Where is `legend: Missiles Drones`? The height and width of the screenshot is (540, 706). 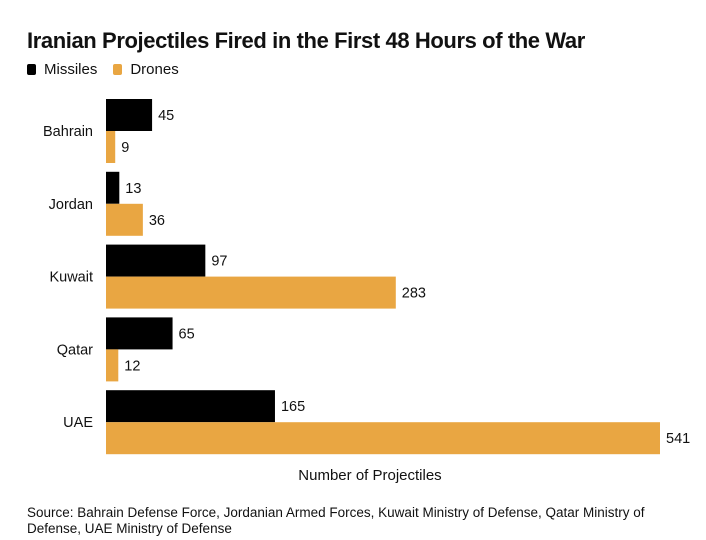 legend: Missiles Drones is located at coordinates (111, 69).